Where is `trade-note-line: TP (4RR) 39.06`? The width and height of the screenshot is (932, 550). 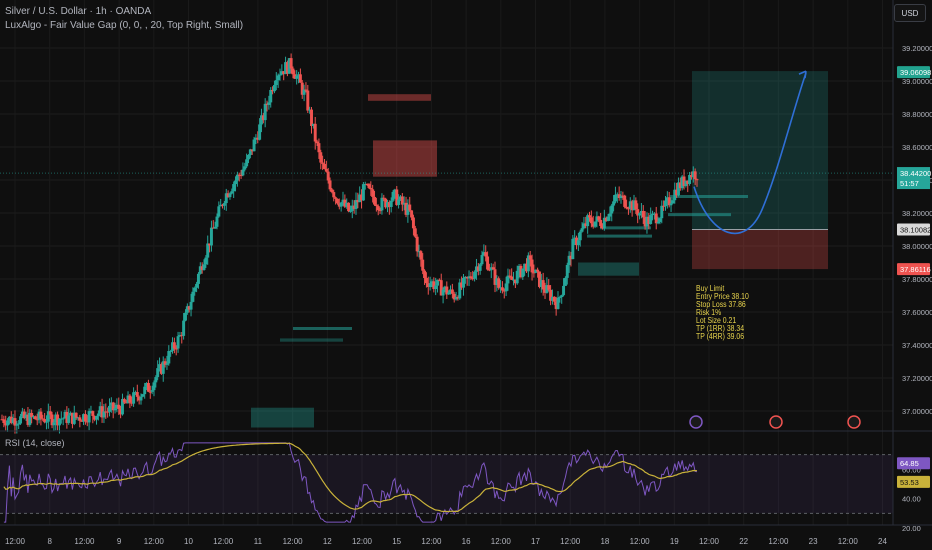 trade-note-line: TP (4RR) 39.06 is located at coordinates (720, 336).